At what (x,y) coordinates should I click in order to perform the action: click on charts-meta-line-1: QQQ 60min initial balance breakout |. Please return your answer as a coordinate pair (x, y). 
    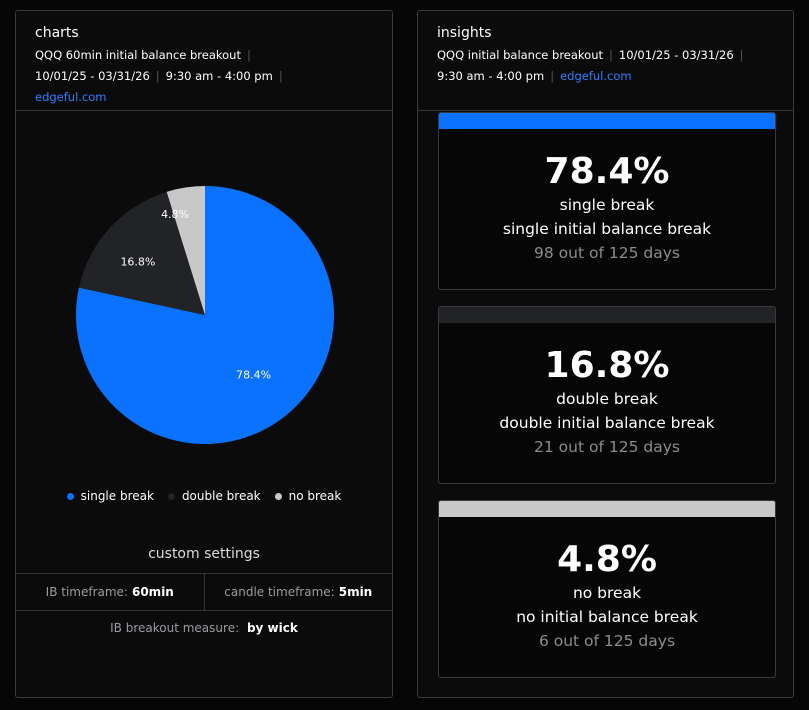
    Looking at the image, I should click on (143, 55).